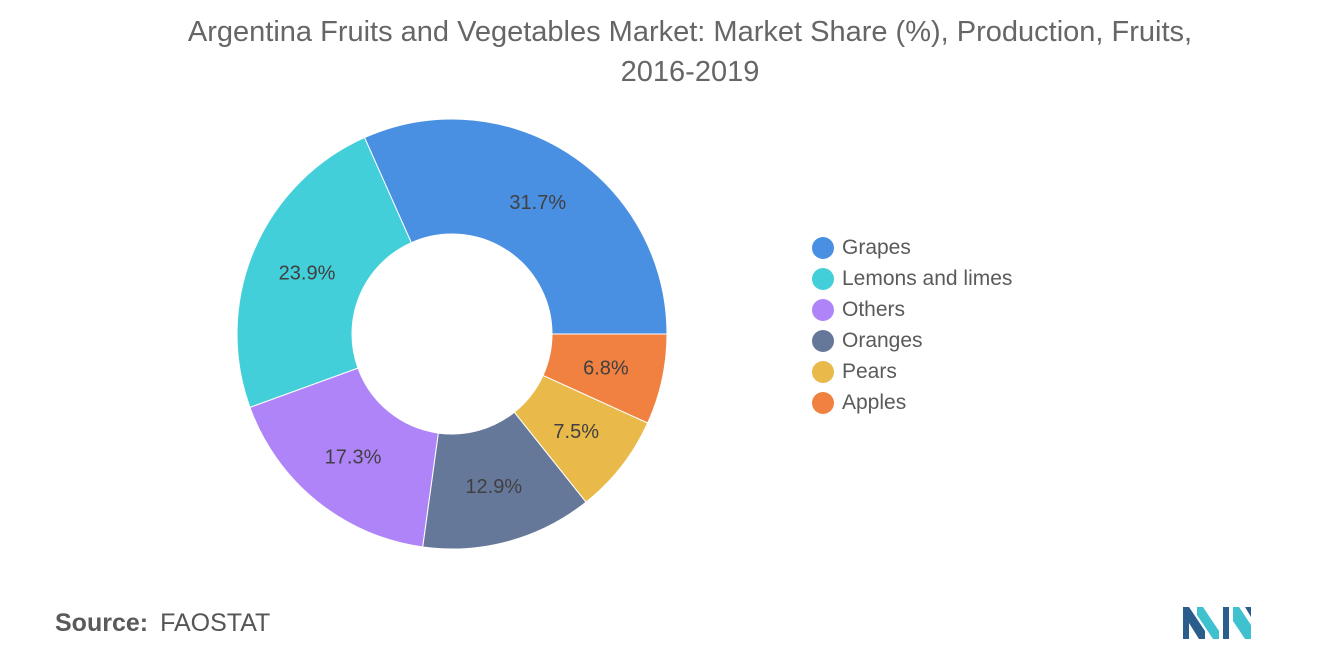 This screenshot has height=665, width=1320. I want to click on data-label-others: 17.3%, so click(353, 458).